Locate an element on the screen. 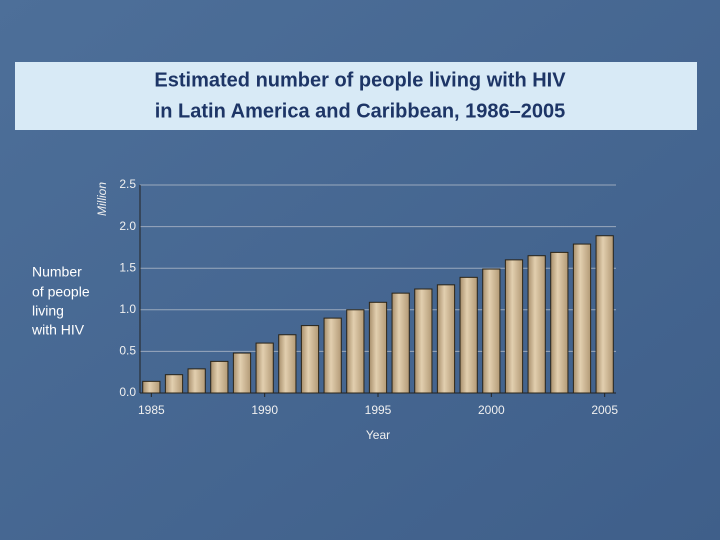 The height and width of the screenshot is (540, 720). side-label: Number is located at coordinates (57, 272).